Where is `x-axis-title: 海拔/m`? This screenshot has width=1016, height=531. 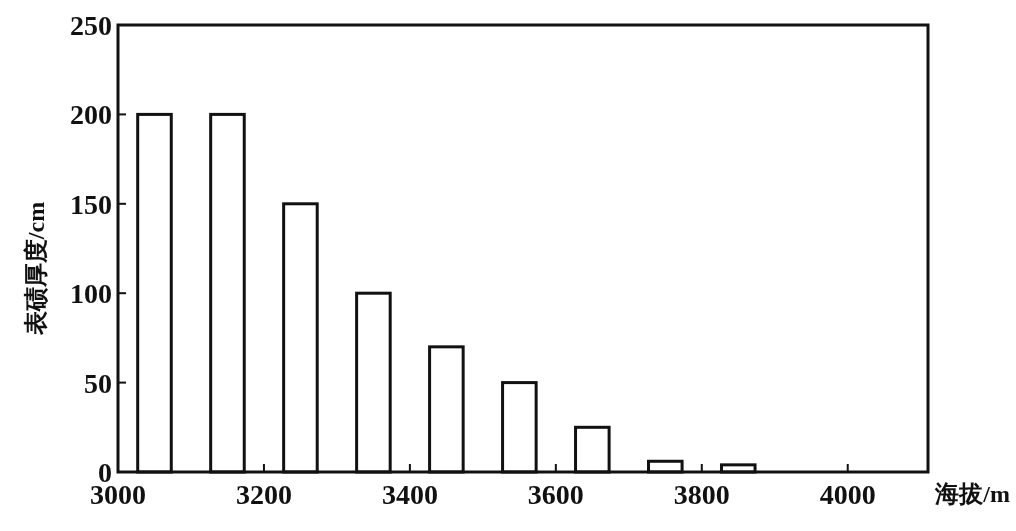
x-axis-title: 海拔/m is located at coordinates (972, 494).